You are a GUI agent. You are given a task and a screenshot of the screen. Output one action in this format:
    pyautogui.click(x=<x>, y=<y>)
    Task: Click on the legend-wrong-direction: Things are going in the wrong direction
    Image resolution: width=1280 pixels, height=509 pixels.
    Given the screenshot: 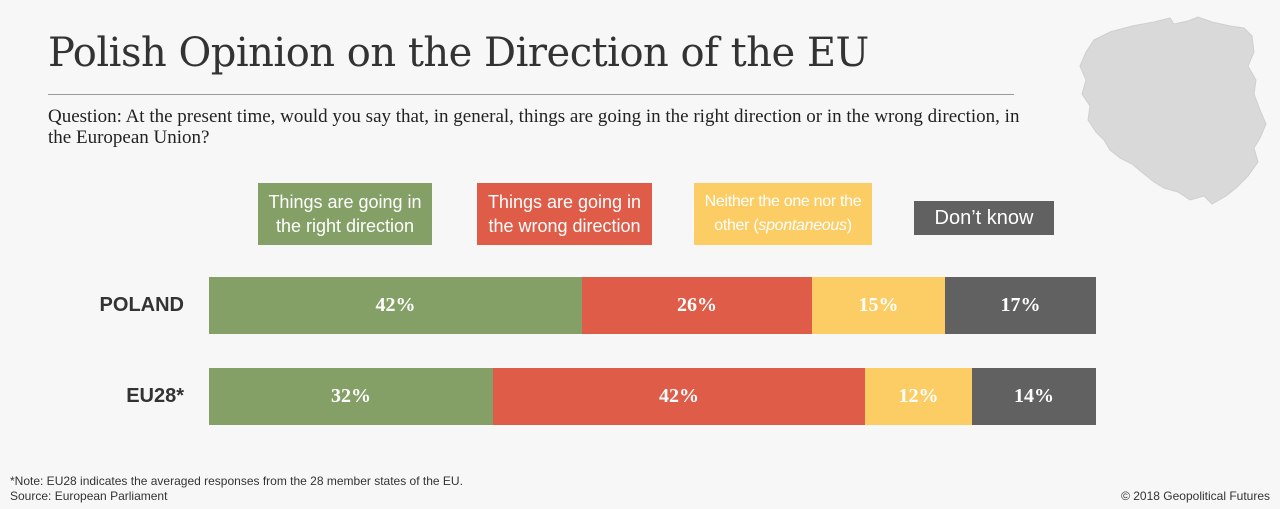 What is the action you would take?
    pyautogui.click(x=564, y=214)
    